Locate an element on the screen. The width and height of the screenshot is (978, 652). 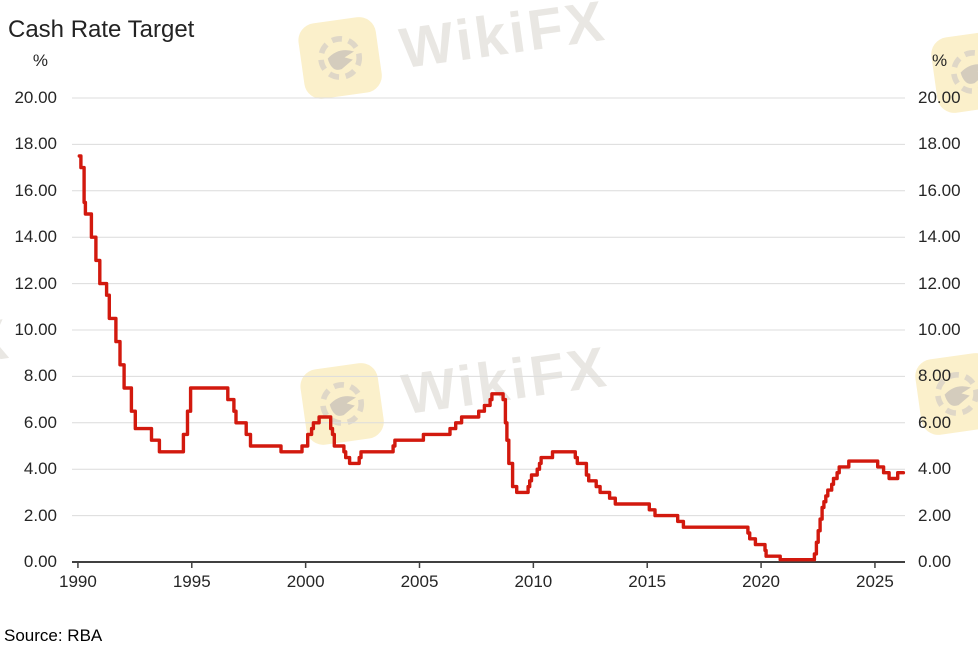
y-axis-unit-right: % is located at coordinates (940, 60).